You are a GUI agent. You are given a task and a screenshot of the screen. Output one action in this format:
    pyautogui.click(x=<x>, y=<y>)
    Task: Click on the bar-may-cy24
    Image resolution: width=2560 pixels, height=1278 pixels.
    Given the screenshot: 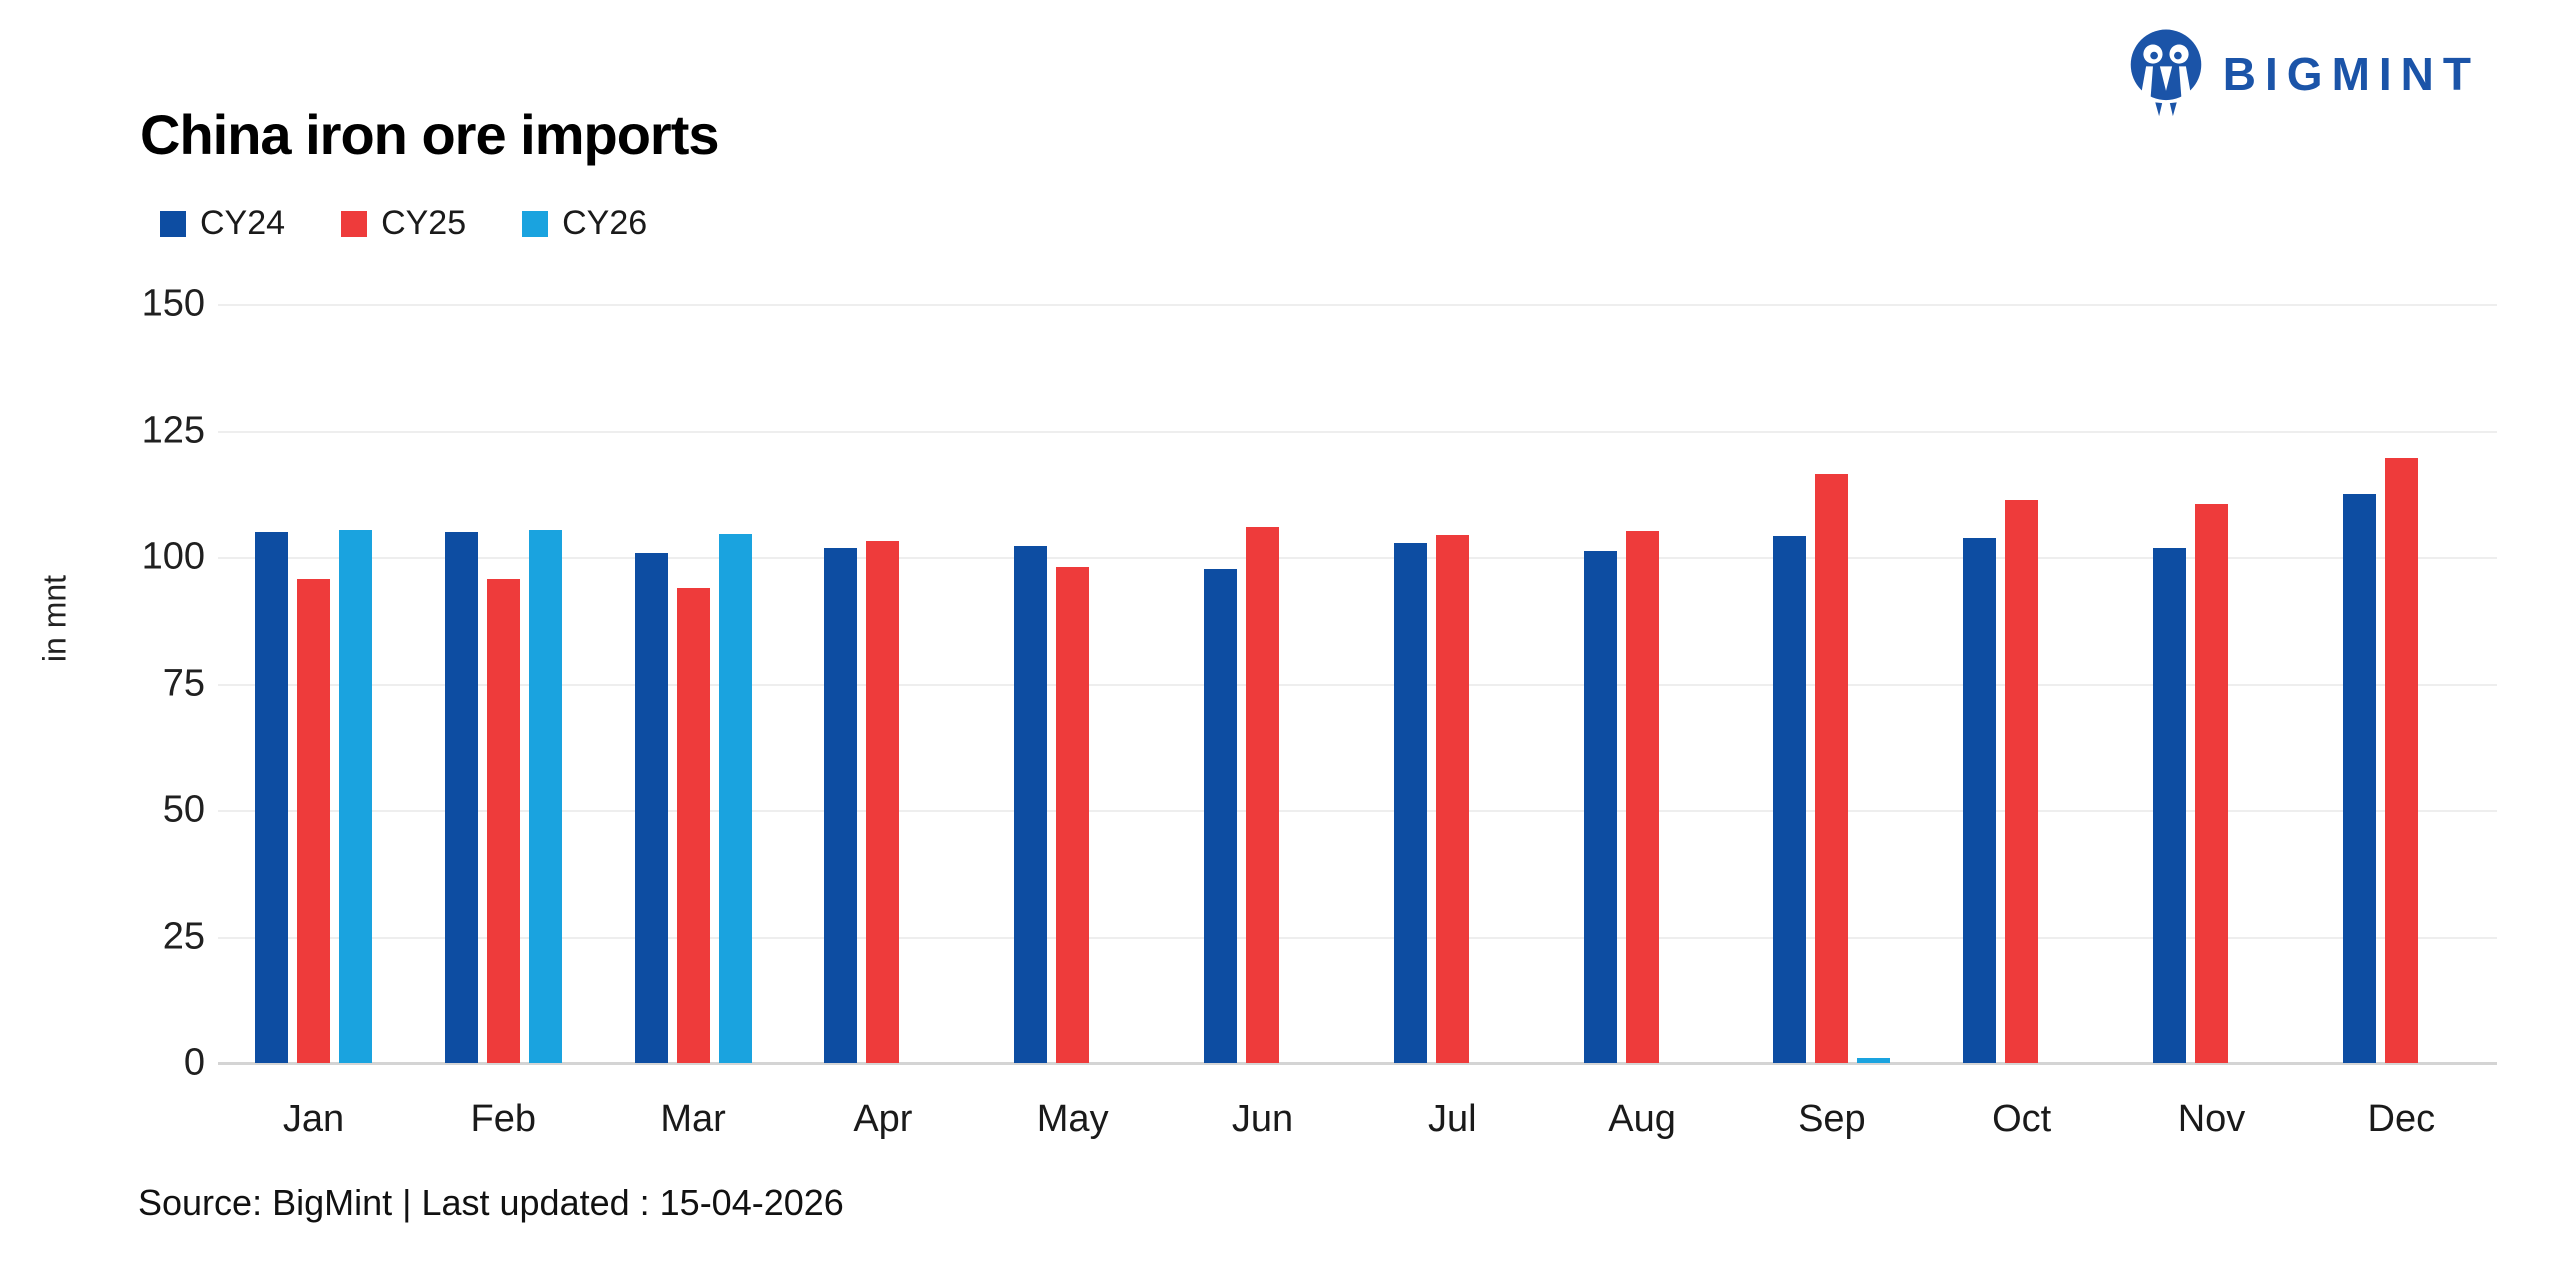 What is the action you would take?
    pyautogui.click(x=1031, y=804)
    